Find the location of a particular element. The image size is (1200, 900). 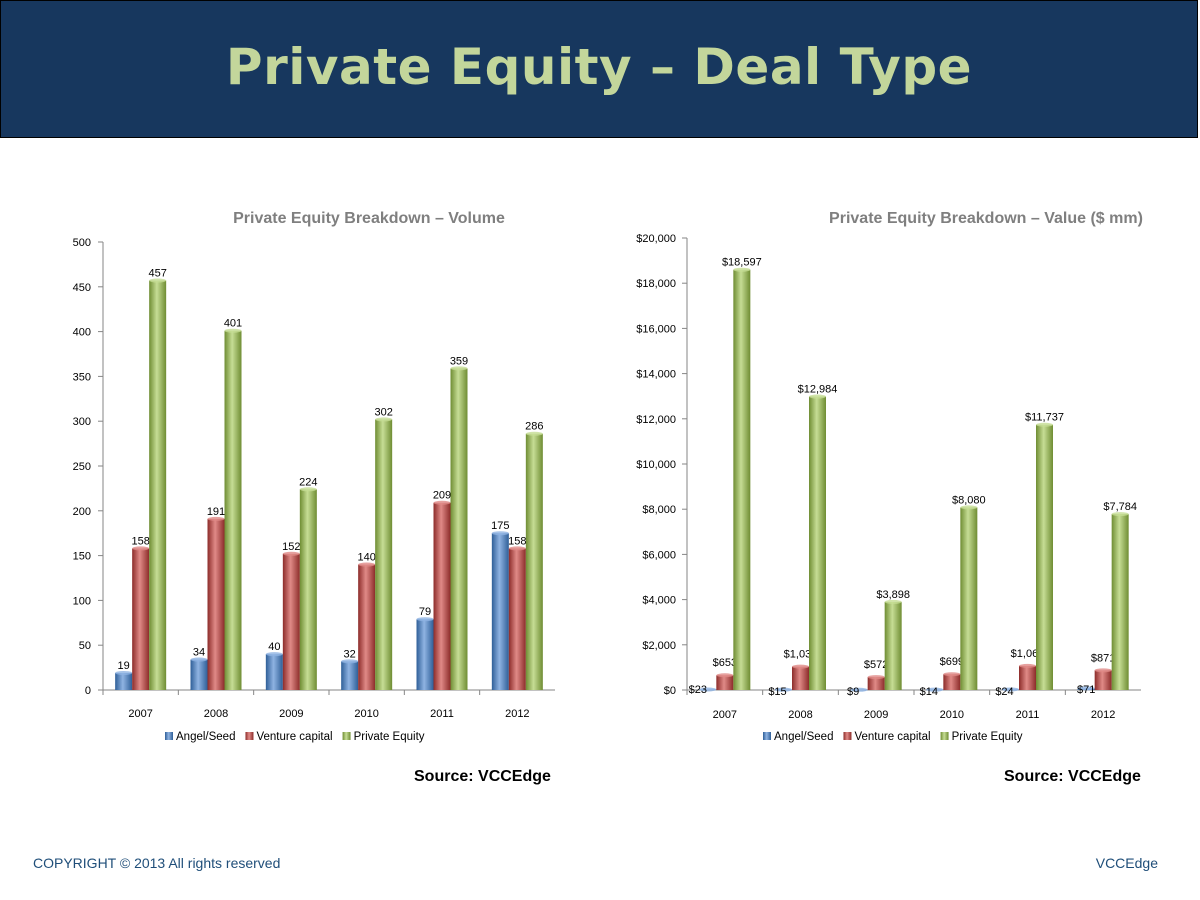

value-bar-venture-capital-2007 is located at coordinates (725, 682).